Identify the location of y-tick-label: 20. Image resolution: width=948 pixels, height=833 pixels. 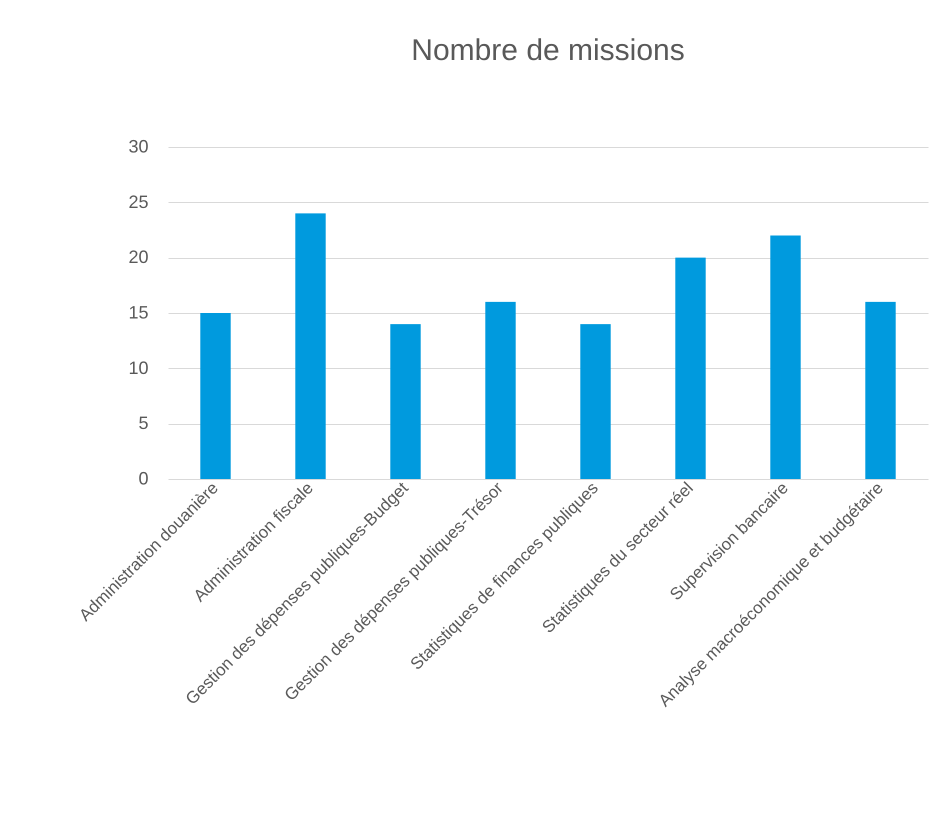
(138, 257).